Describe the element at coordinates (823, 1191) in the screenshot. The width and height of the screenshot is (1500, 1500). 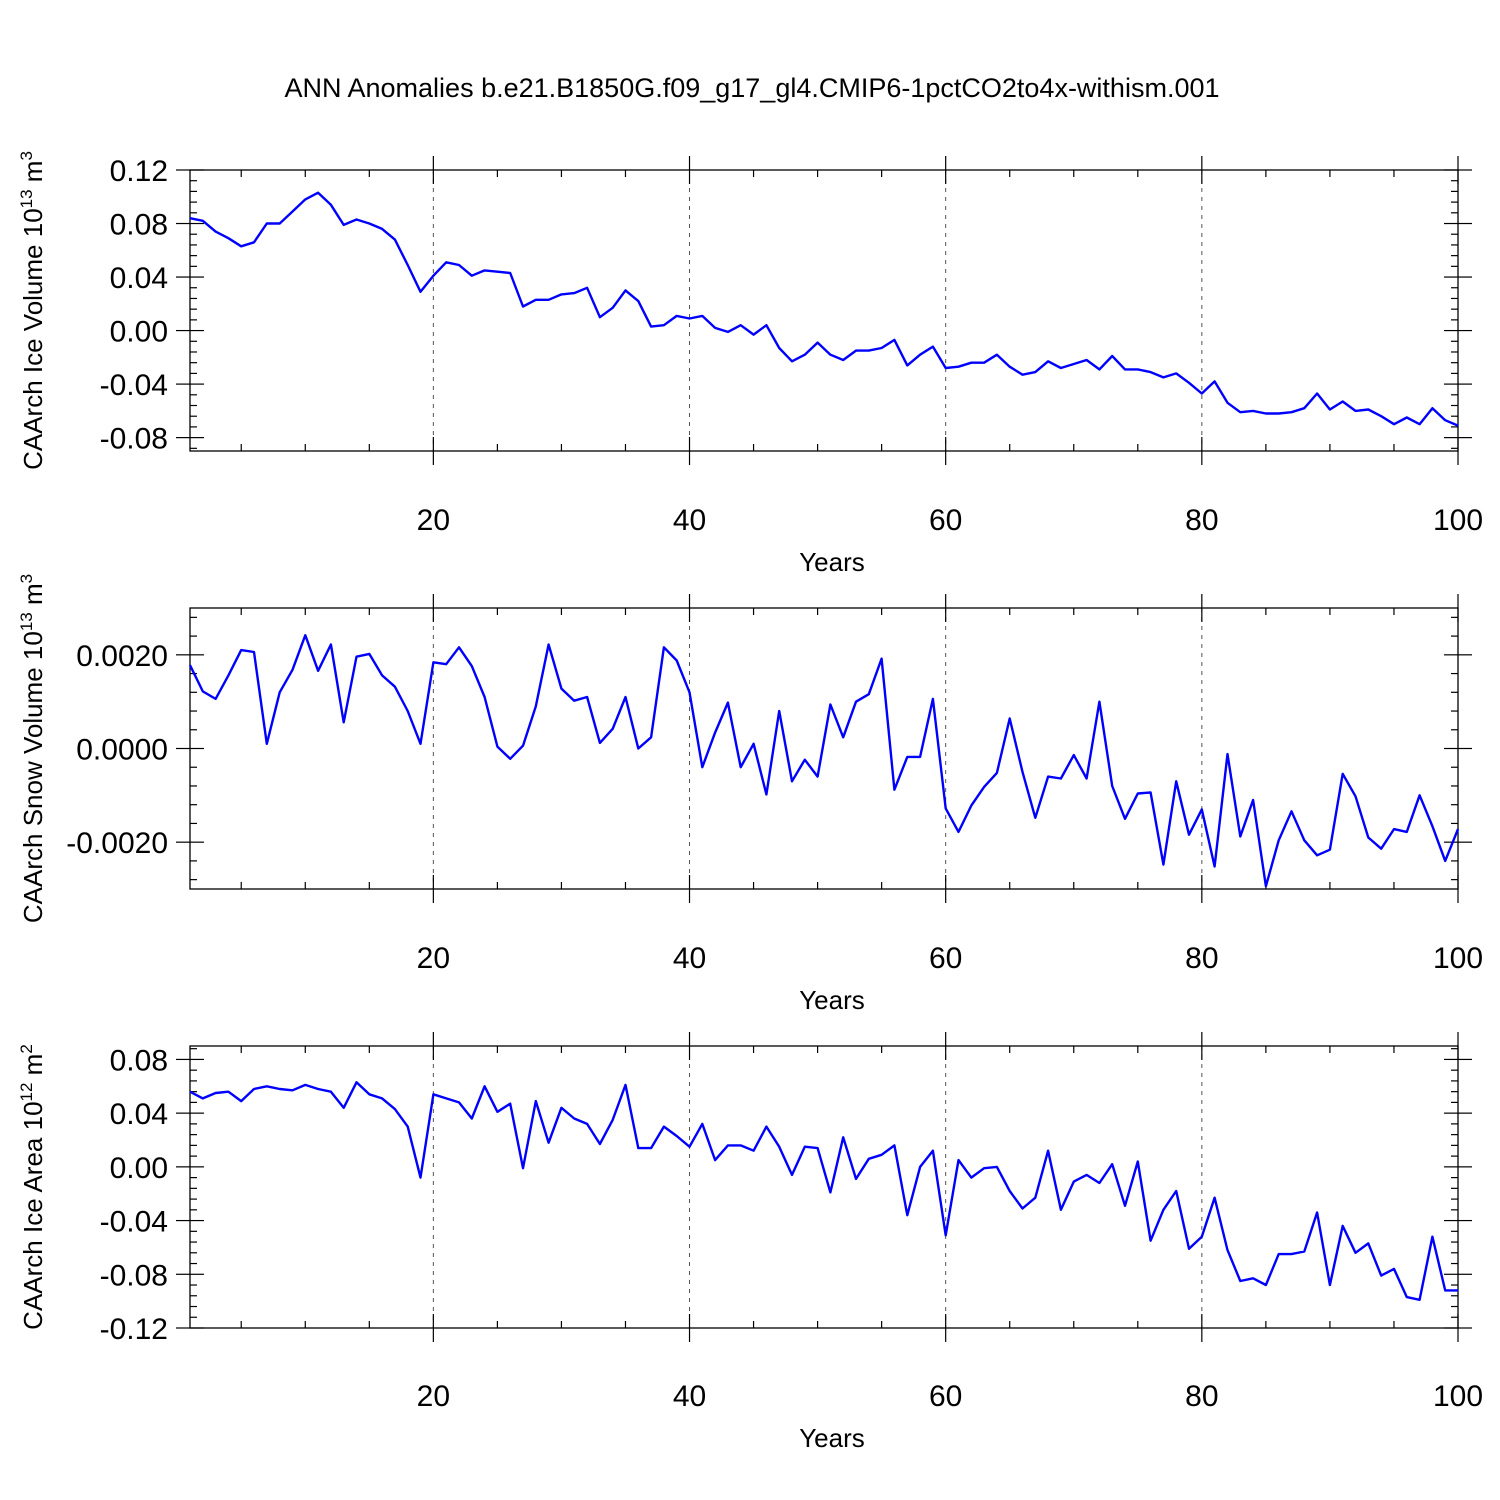
I see `series-line-ice_area` at that location.